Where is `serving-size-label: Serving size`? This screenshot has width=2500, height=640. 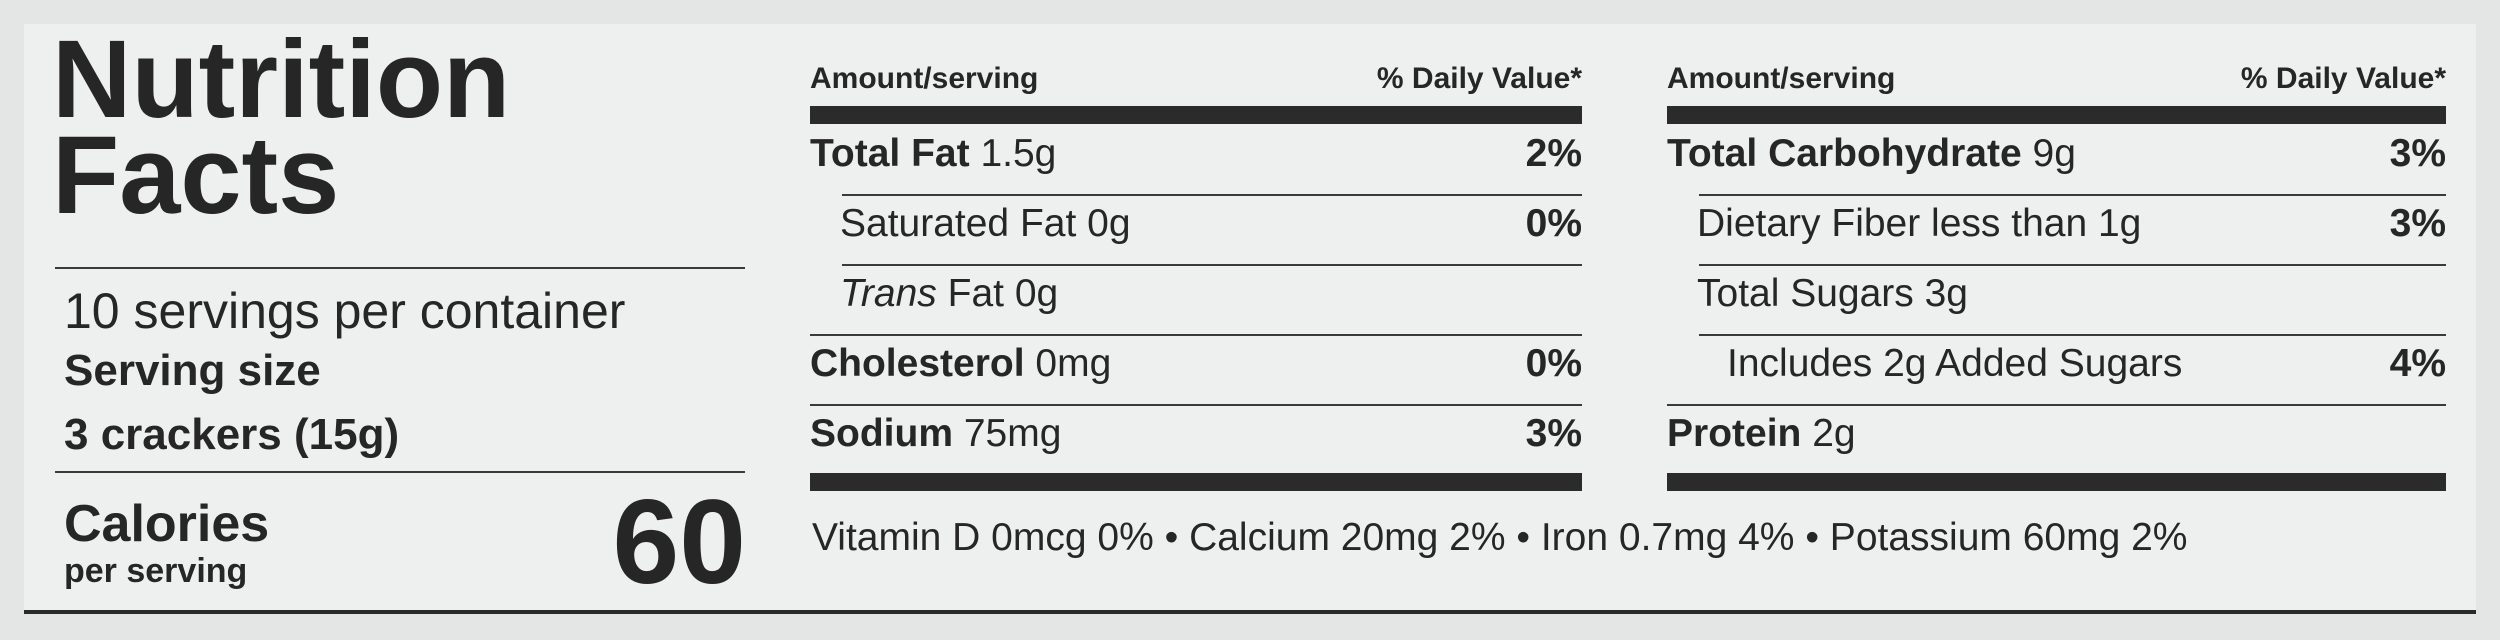 serving-size-label: Serving size is located at coordinates (192, 370).